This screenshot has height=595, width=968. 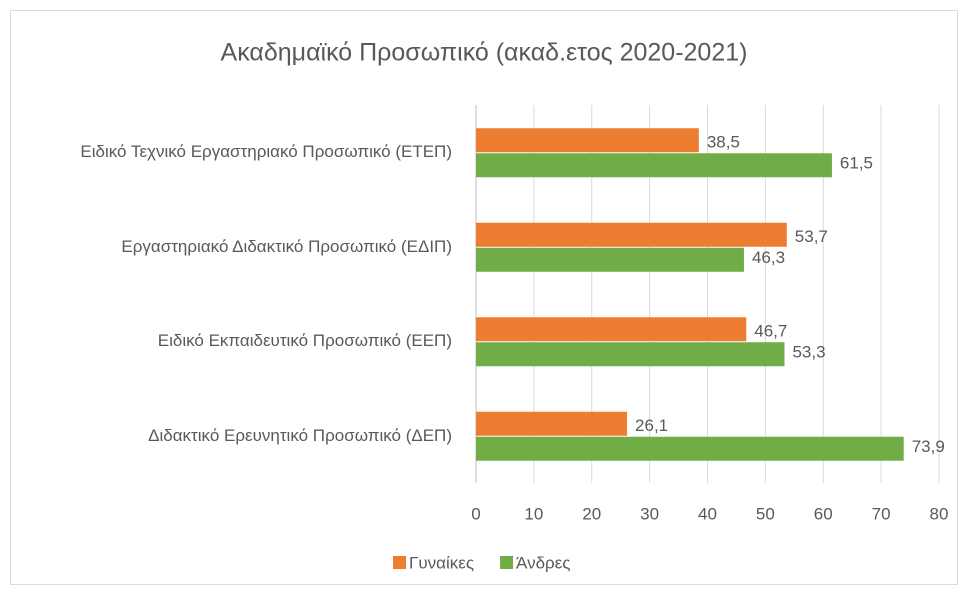 What do you see at coordinates (475, 513) in the screenshot?
I see `x-tick-label: 0` at bounding box center [475, 513].